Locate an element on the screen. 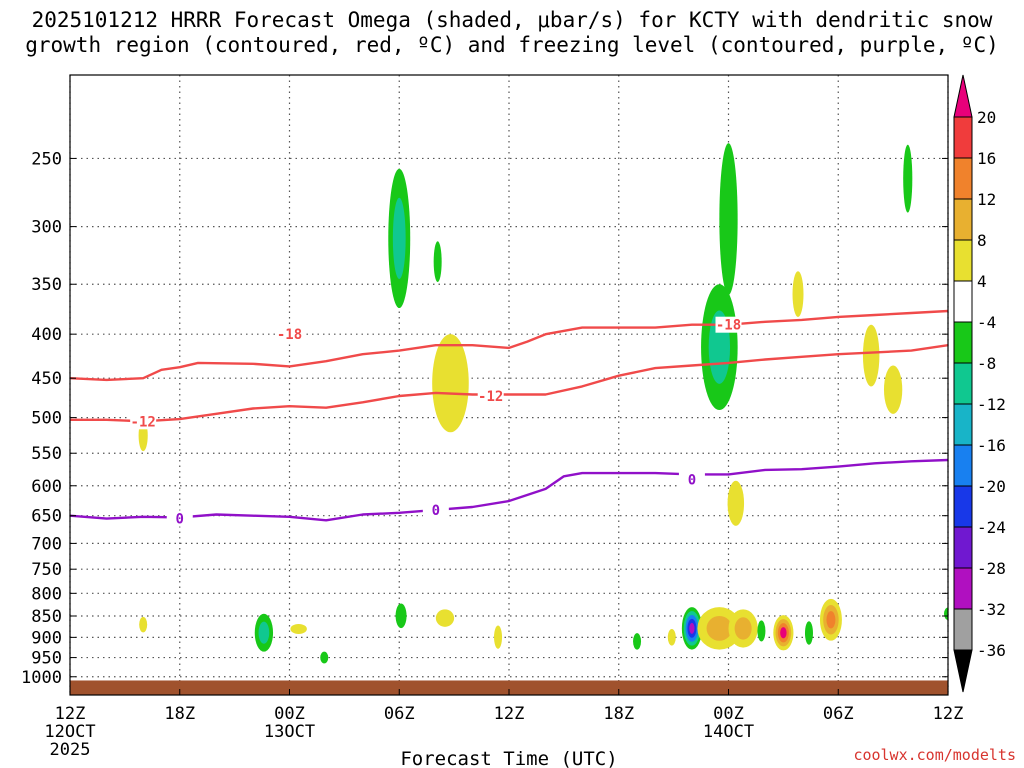  freezing-level-label-2: 0 is located at coordinates (692, 480).